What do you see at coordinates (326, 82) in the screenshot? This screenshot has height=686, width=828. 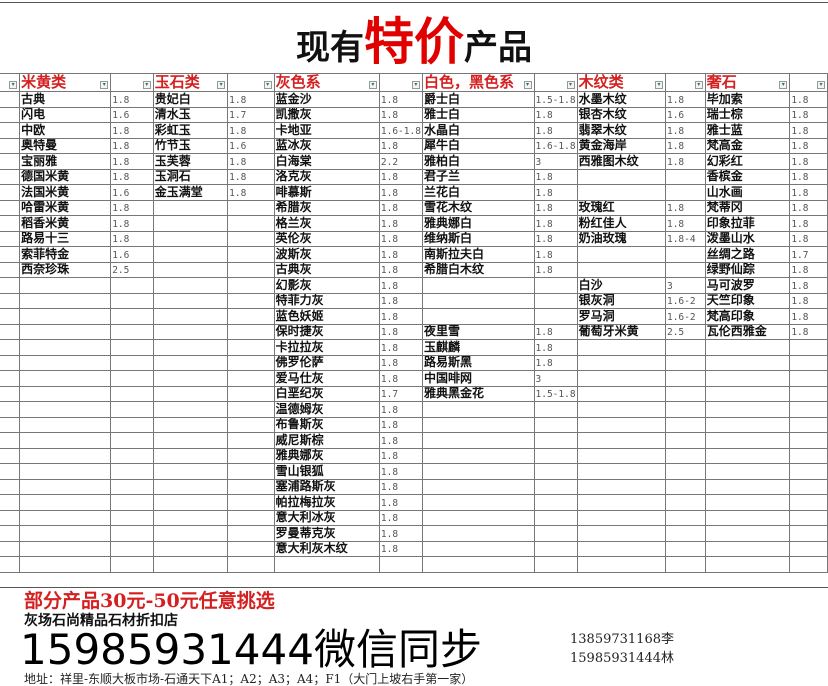 I see `category-header: 灰色系 ▾` at bounding box center [326, 82].